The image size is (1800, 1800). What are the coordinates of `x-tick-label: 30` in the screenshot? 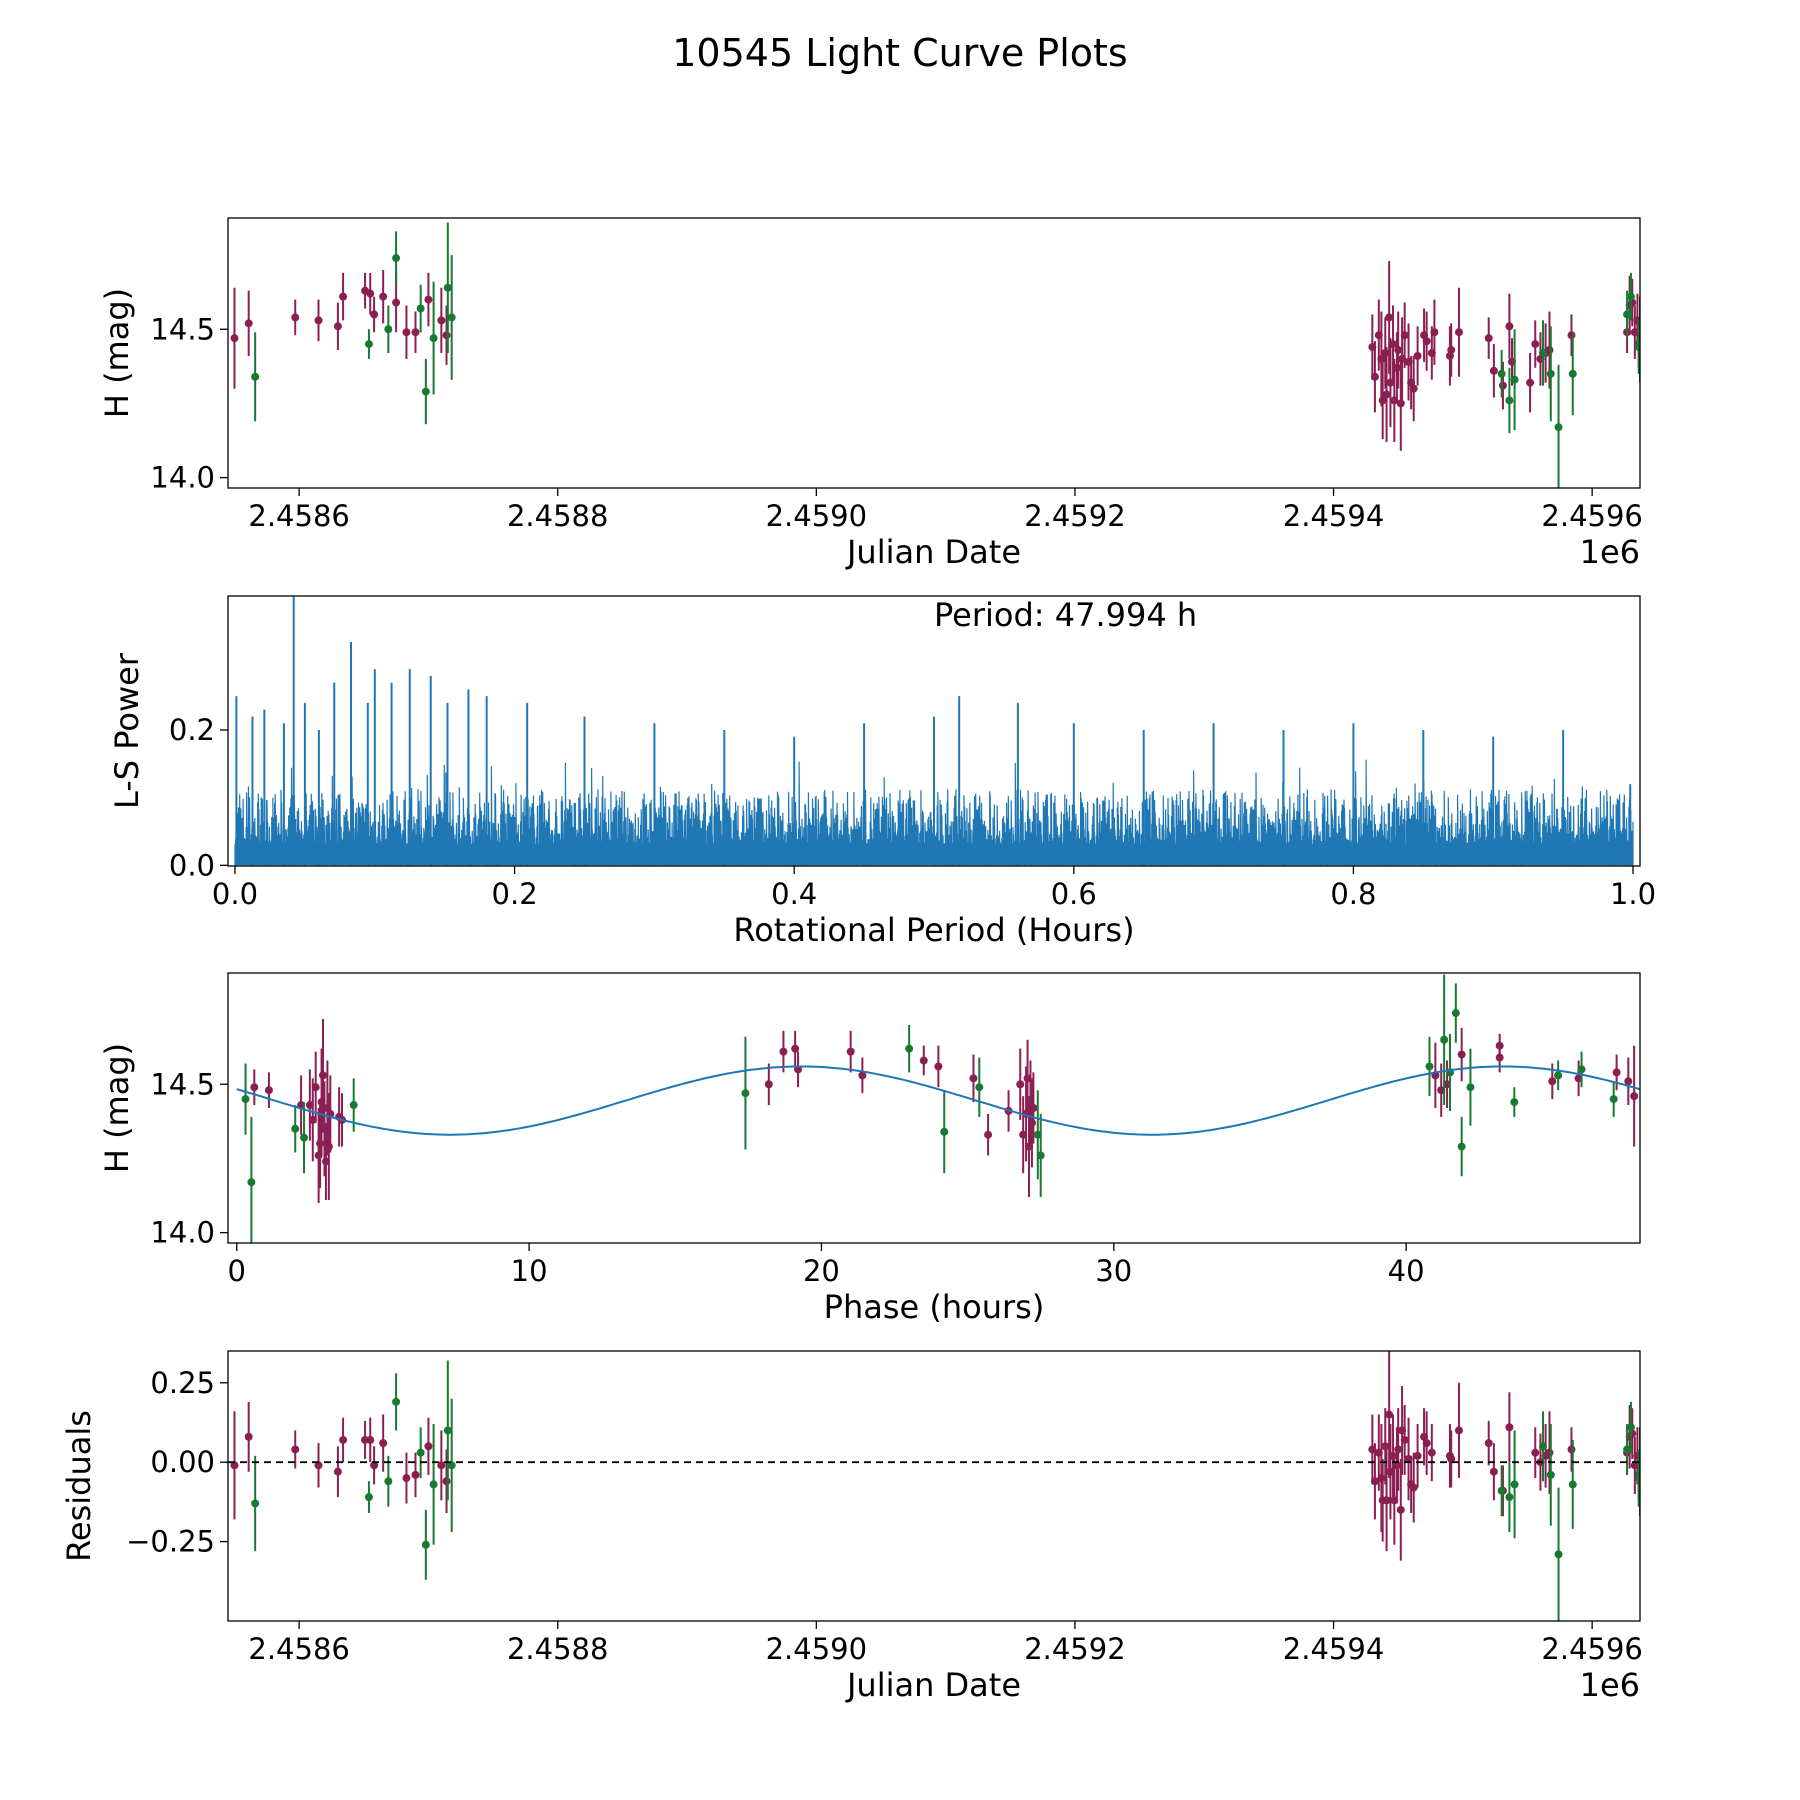 It's located at (1113, 1271).